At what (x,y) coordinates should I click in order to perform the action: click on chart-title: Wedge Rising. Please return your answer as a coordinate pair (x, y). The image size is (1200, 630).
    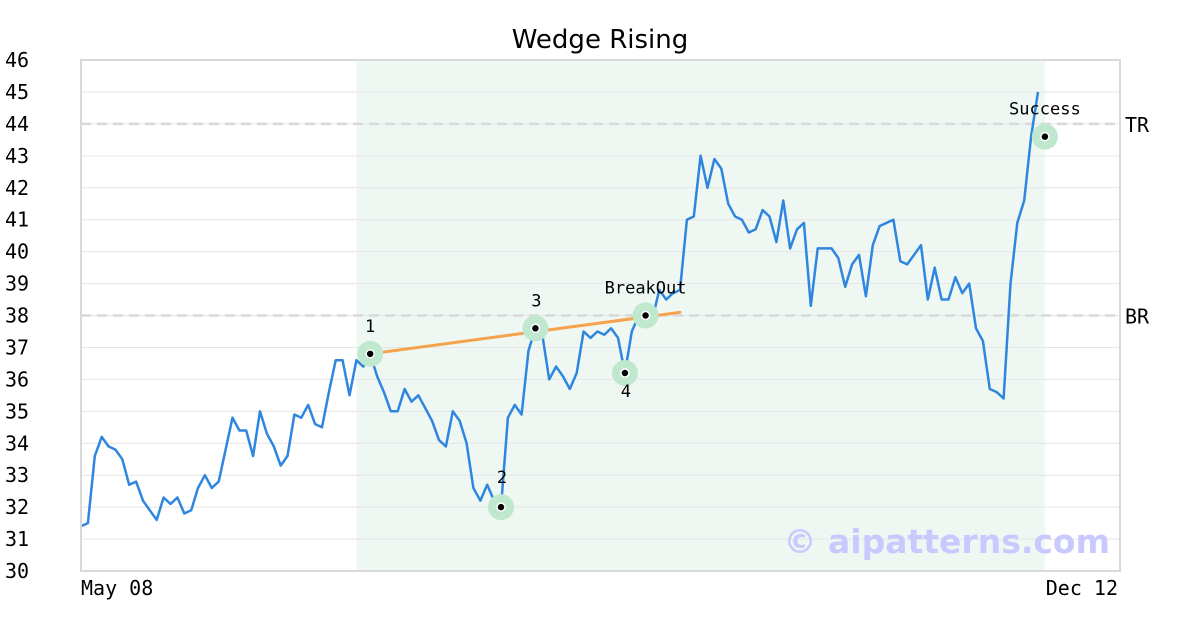
    Looking at the image, I should click on (600, 40).